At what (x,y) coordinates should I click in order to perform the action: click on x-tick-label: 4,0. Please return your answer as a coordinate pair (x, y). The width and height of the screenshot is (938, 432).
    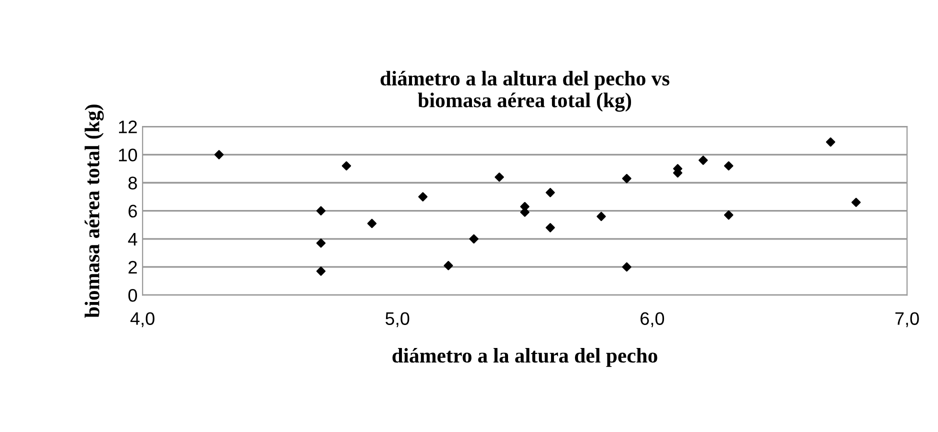
    Looking at the image, I should click on (142, 320).